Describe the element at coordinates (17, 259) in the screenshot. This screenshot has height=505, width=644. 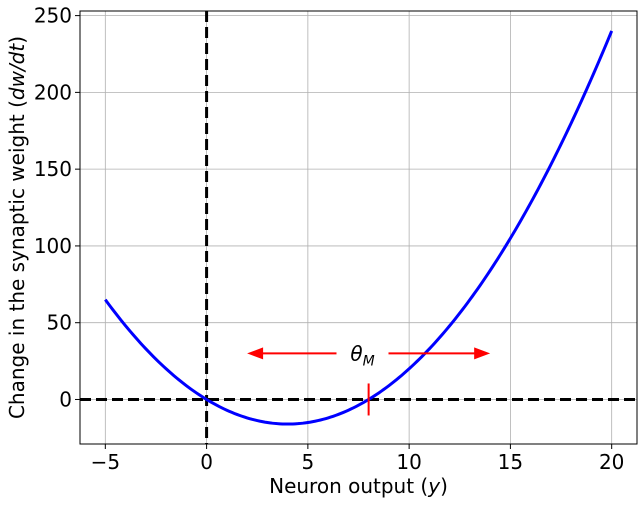
I see `y-axis-label-text: Change in the synaptic weight (` at that location.